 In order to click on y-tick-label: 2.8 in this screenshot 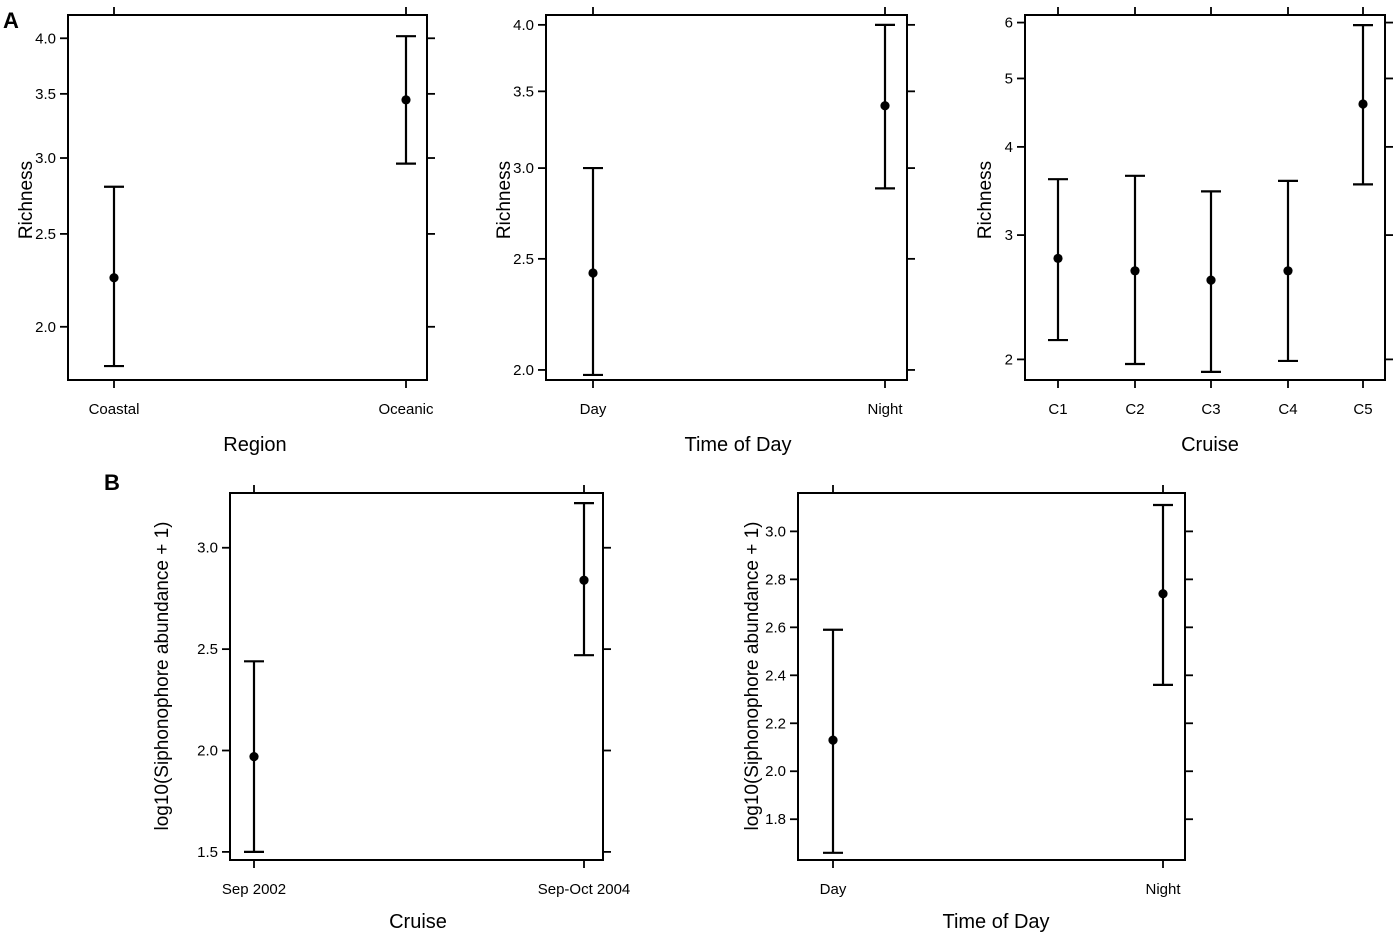, I will do `click(775, 579)`.